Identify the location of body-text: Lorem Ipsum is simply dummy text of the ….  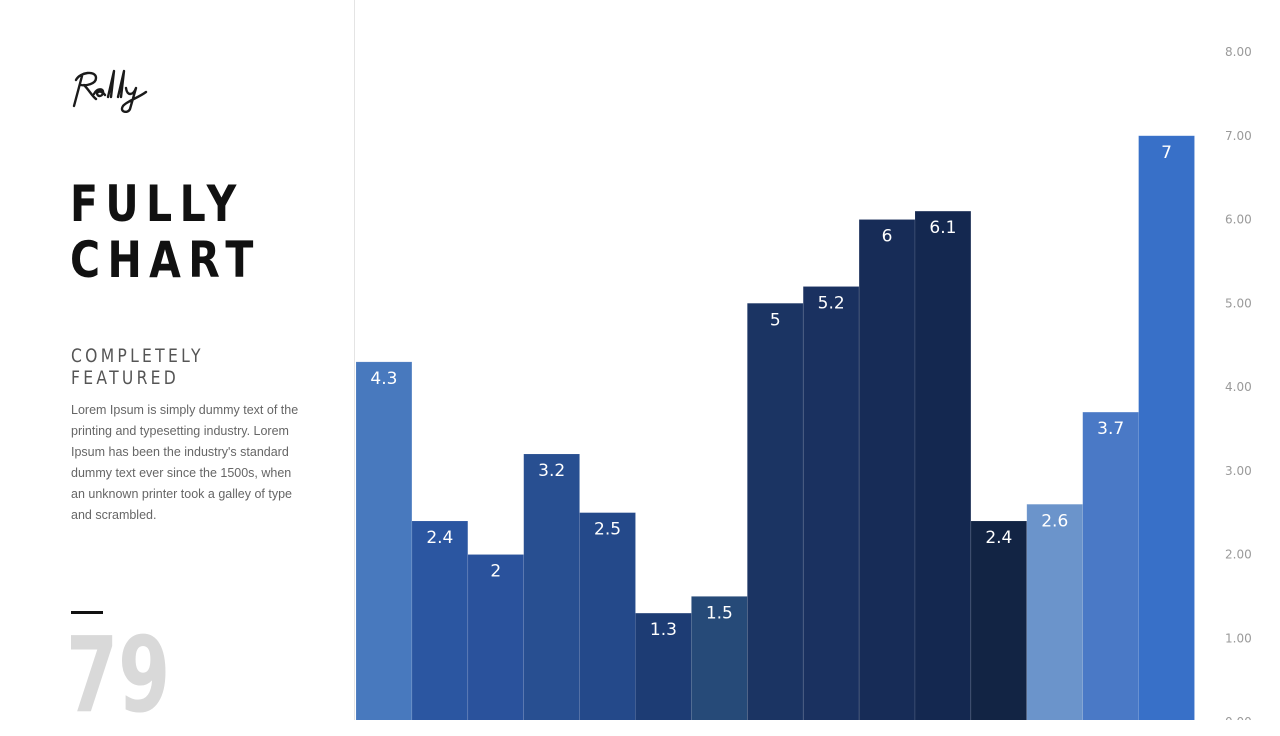
(185, 462).